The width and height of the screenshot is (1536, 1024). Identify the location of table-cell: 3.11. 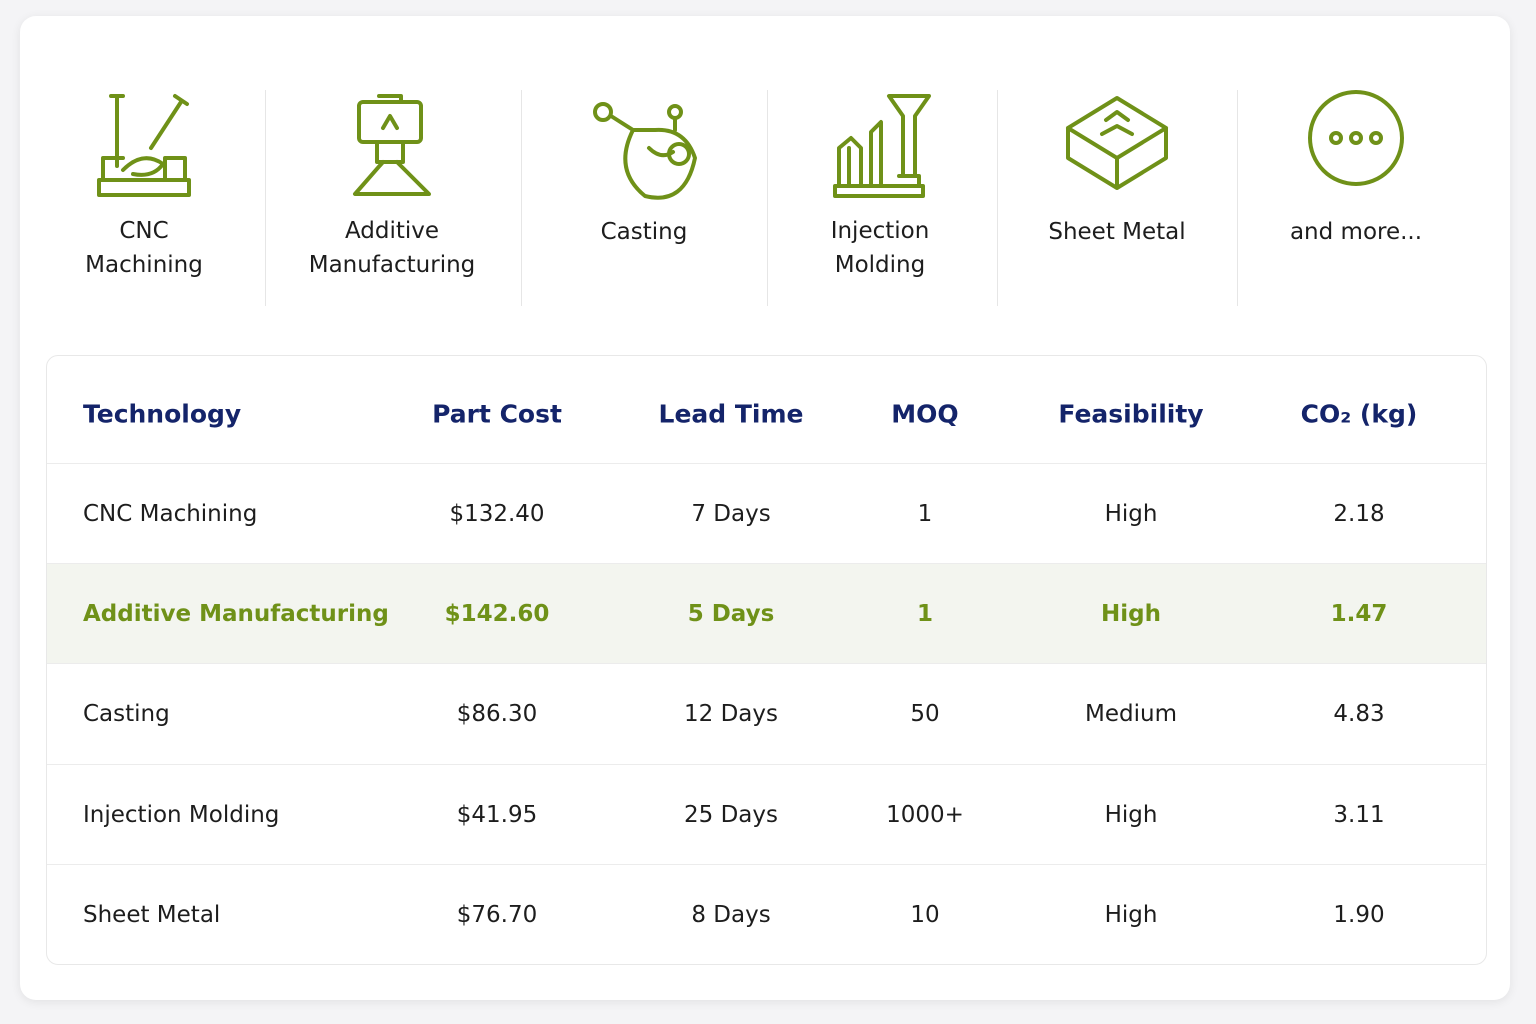
(1359, 814).